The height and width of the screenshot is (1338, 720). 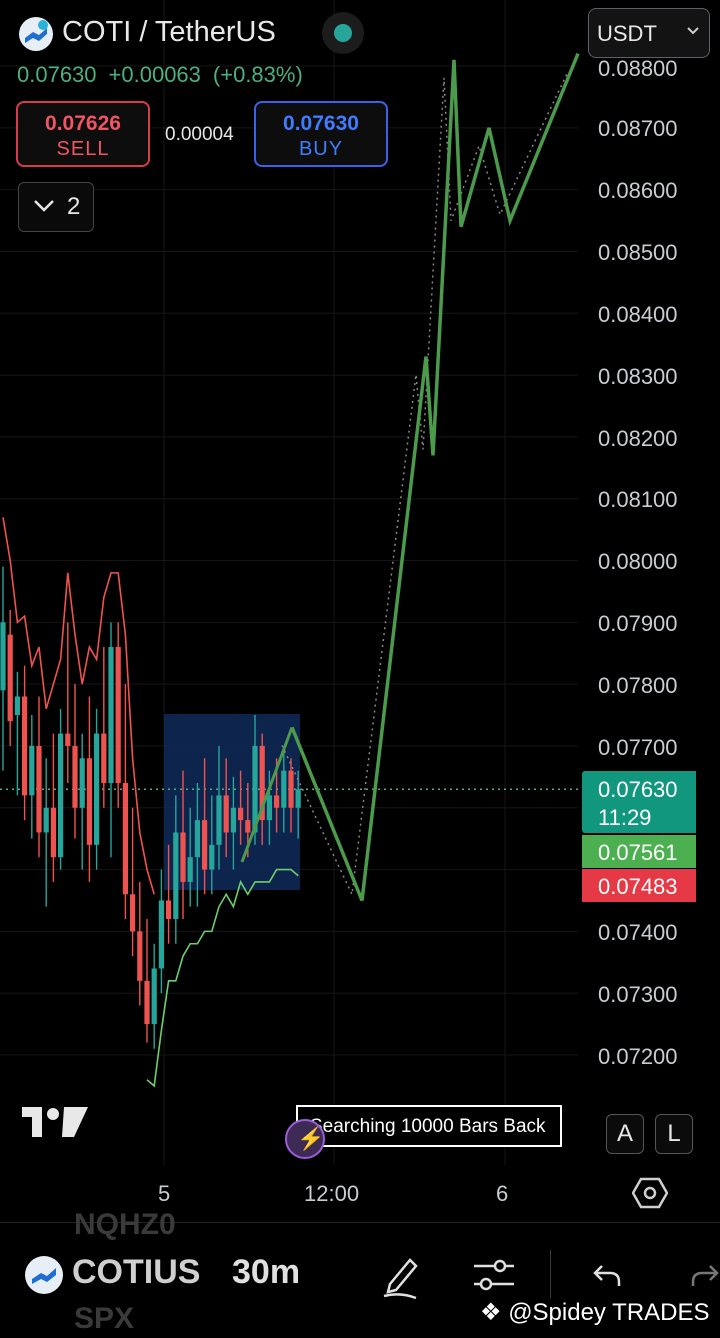 What do you see at coordinates (36, 34) in the screenshot?
I see `coti-logo-icon` at bounding box center [36, 34].